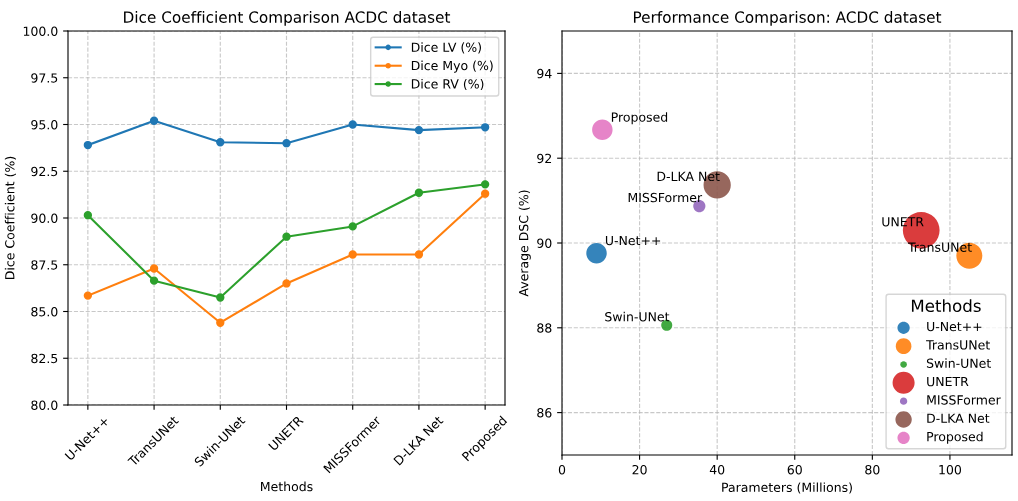  I want to click on y-tick-label: 85.0, so click(44, 311).